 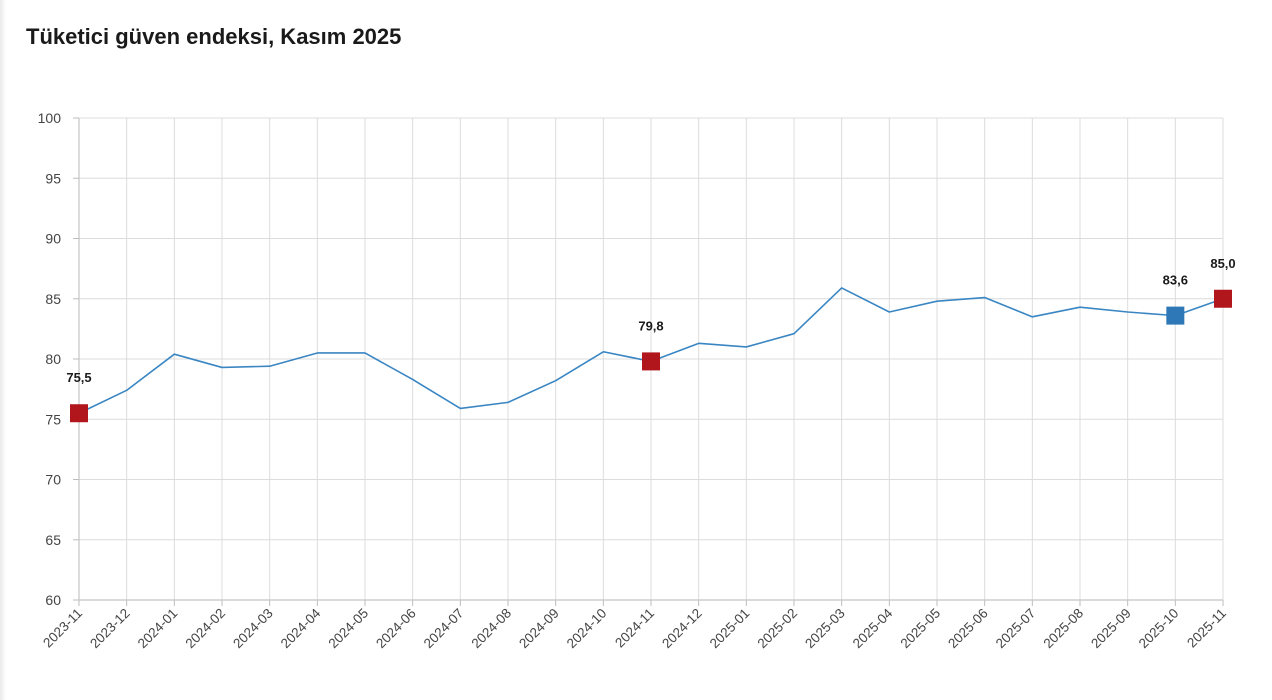 What do you see at coordinates (968, 629) in the screenshot?
I see `x-tick-label: 2025-06` at bounding box center [968, 629].